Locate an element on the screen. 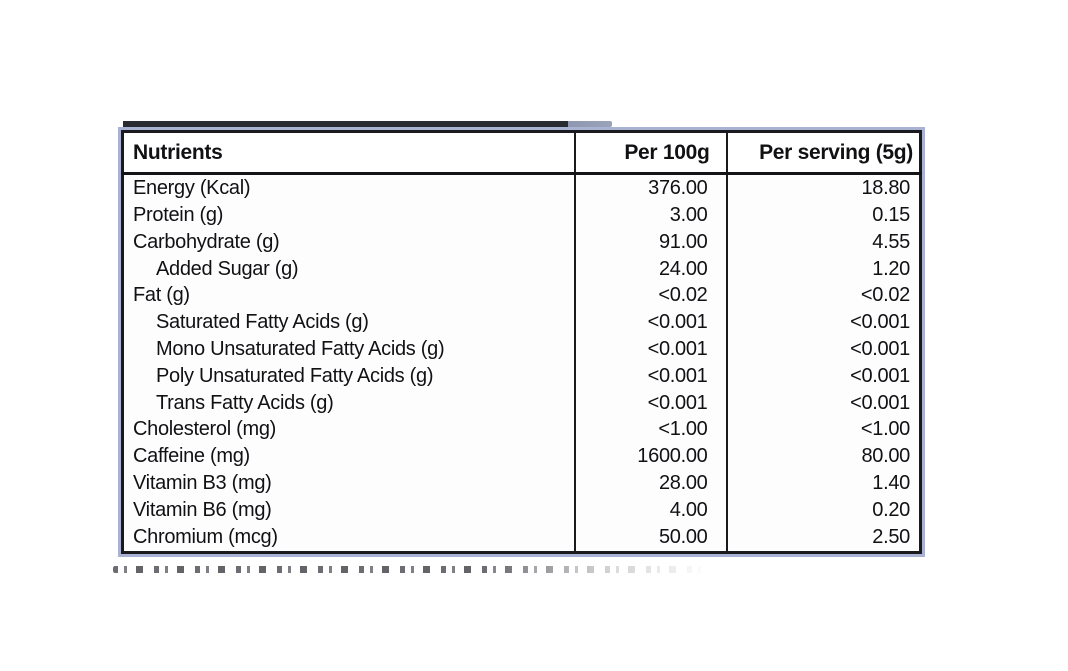 The height and width of the screenshot is (671, 1068). per-100g-value: 376.00 is located at coordinates (650, 188).